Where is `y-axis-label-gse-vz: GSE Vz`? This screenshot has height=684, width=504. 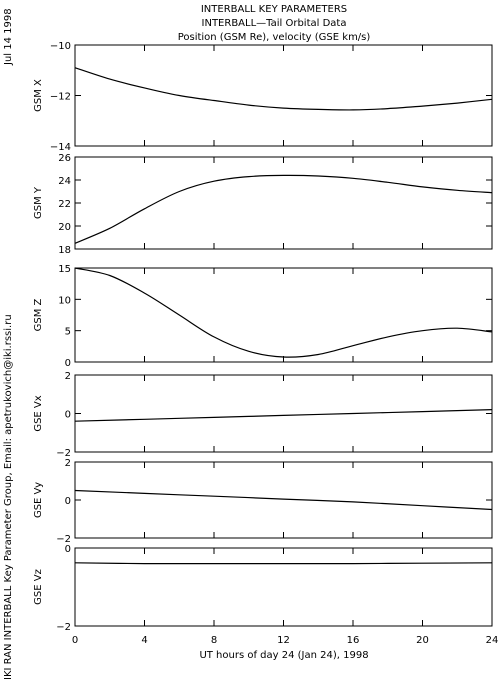
y-axis-label-gse-vz: GSE Vz is located at coordinates (38, 587).